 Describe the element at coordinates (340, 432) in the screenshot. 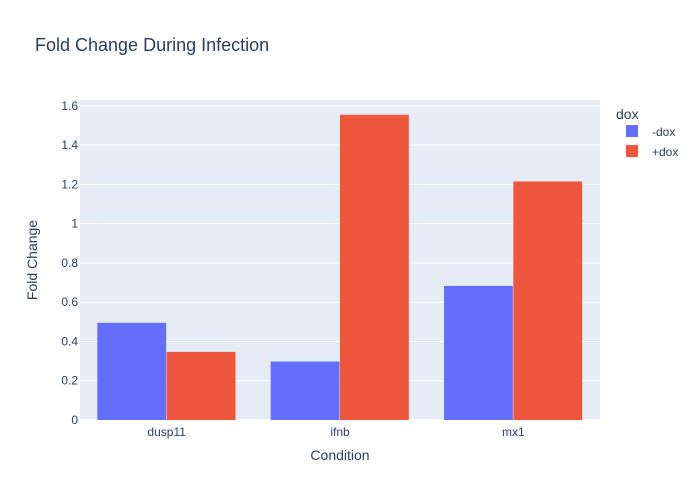

I see `x-tick-label: ifnb` at that location.